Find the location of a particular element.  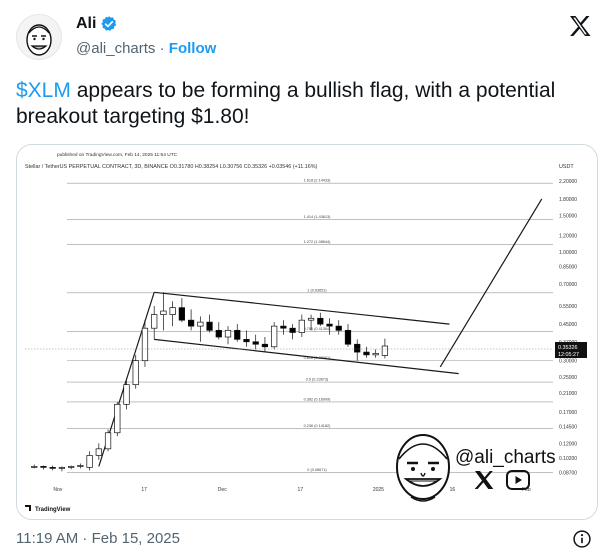

y-tick-label: 0.25000 is located at coordinates (568, 378).